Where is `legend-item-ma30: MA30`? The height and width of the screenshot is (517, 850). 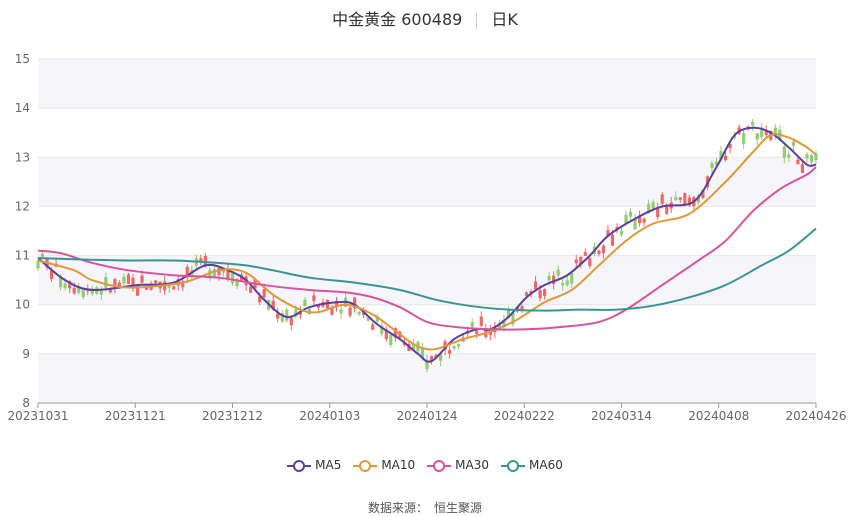
legend-item-ma30: MA30 is located at coordinates (458, 465).